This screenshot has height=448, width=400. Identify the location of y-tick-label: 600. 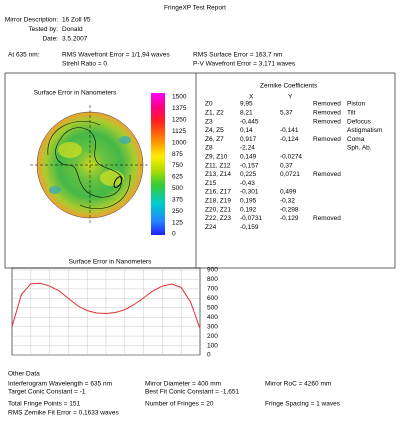
(212, 298).